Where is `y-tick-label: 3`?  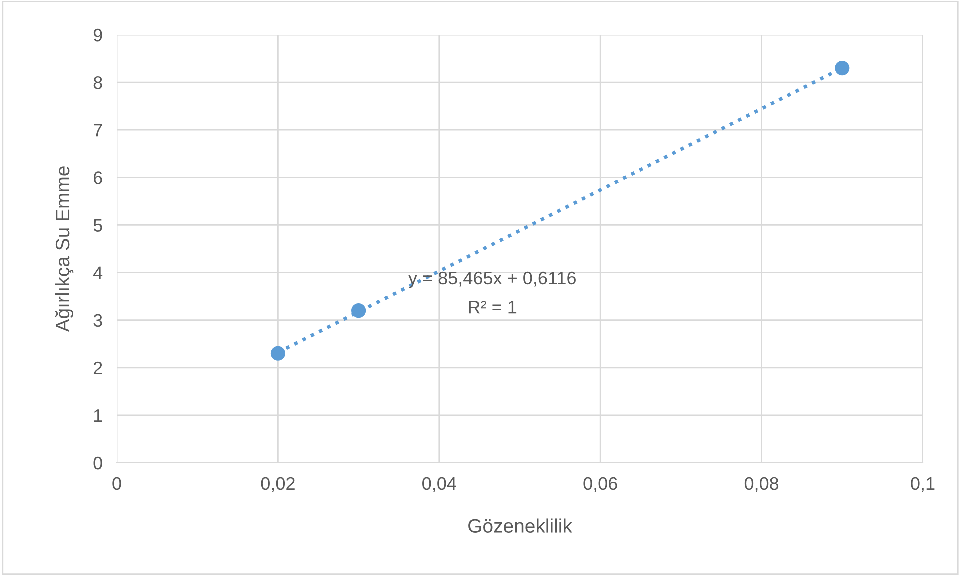 y-tick-label: 3 is located at coordinates (98, 321).